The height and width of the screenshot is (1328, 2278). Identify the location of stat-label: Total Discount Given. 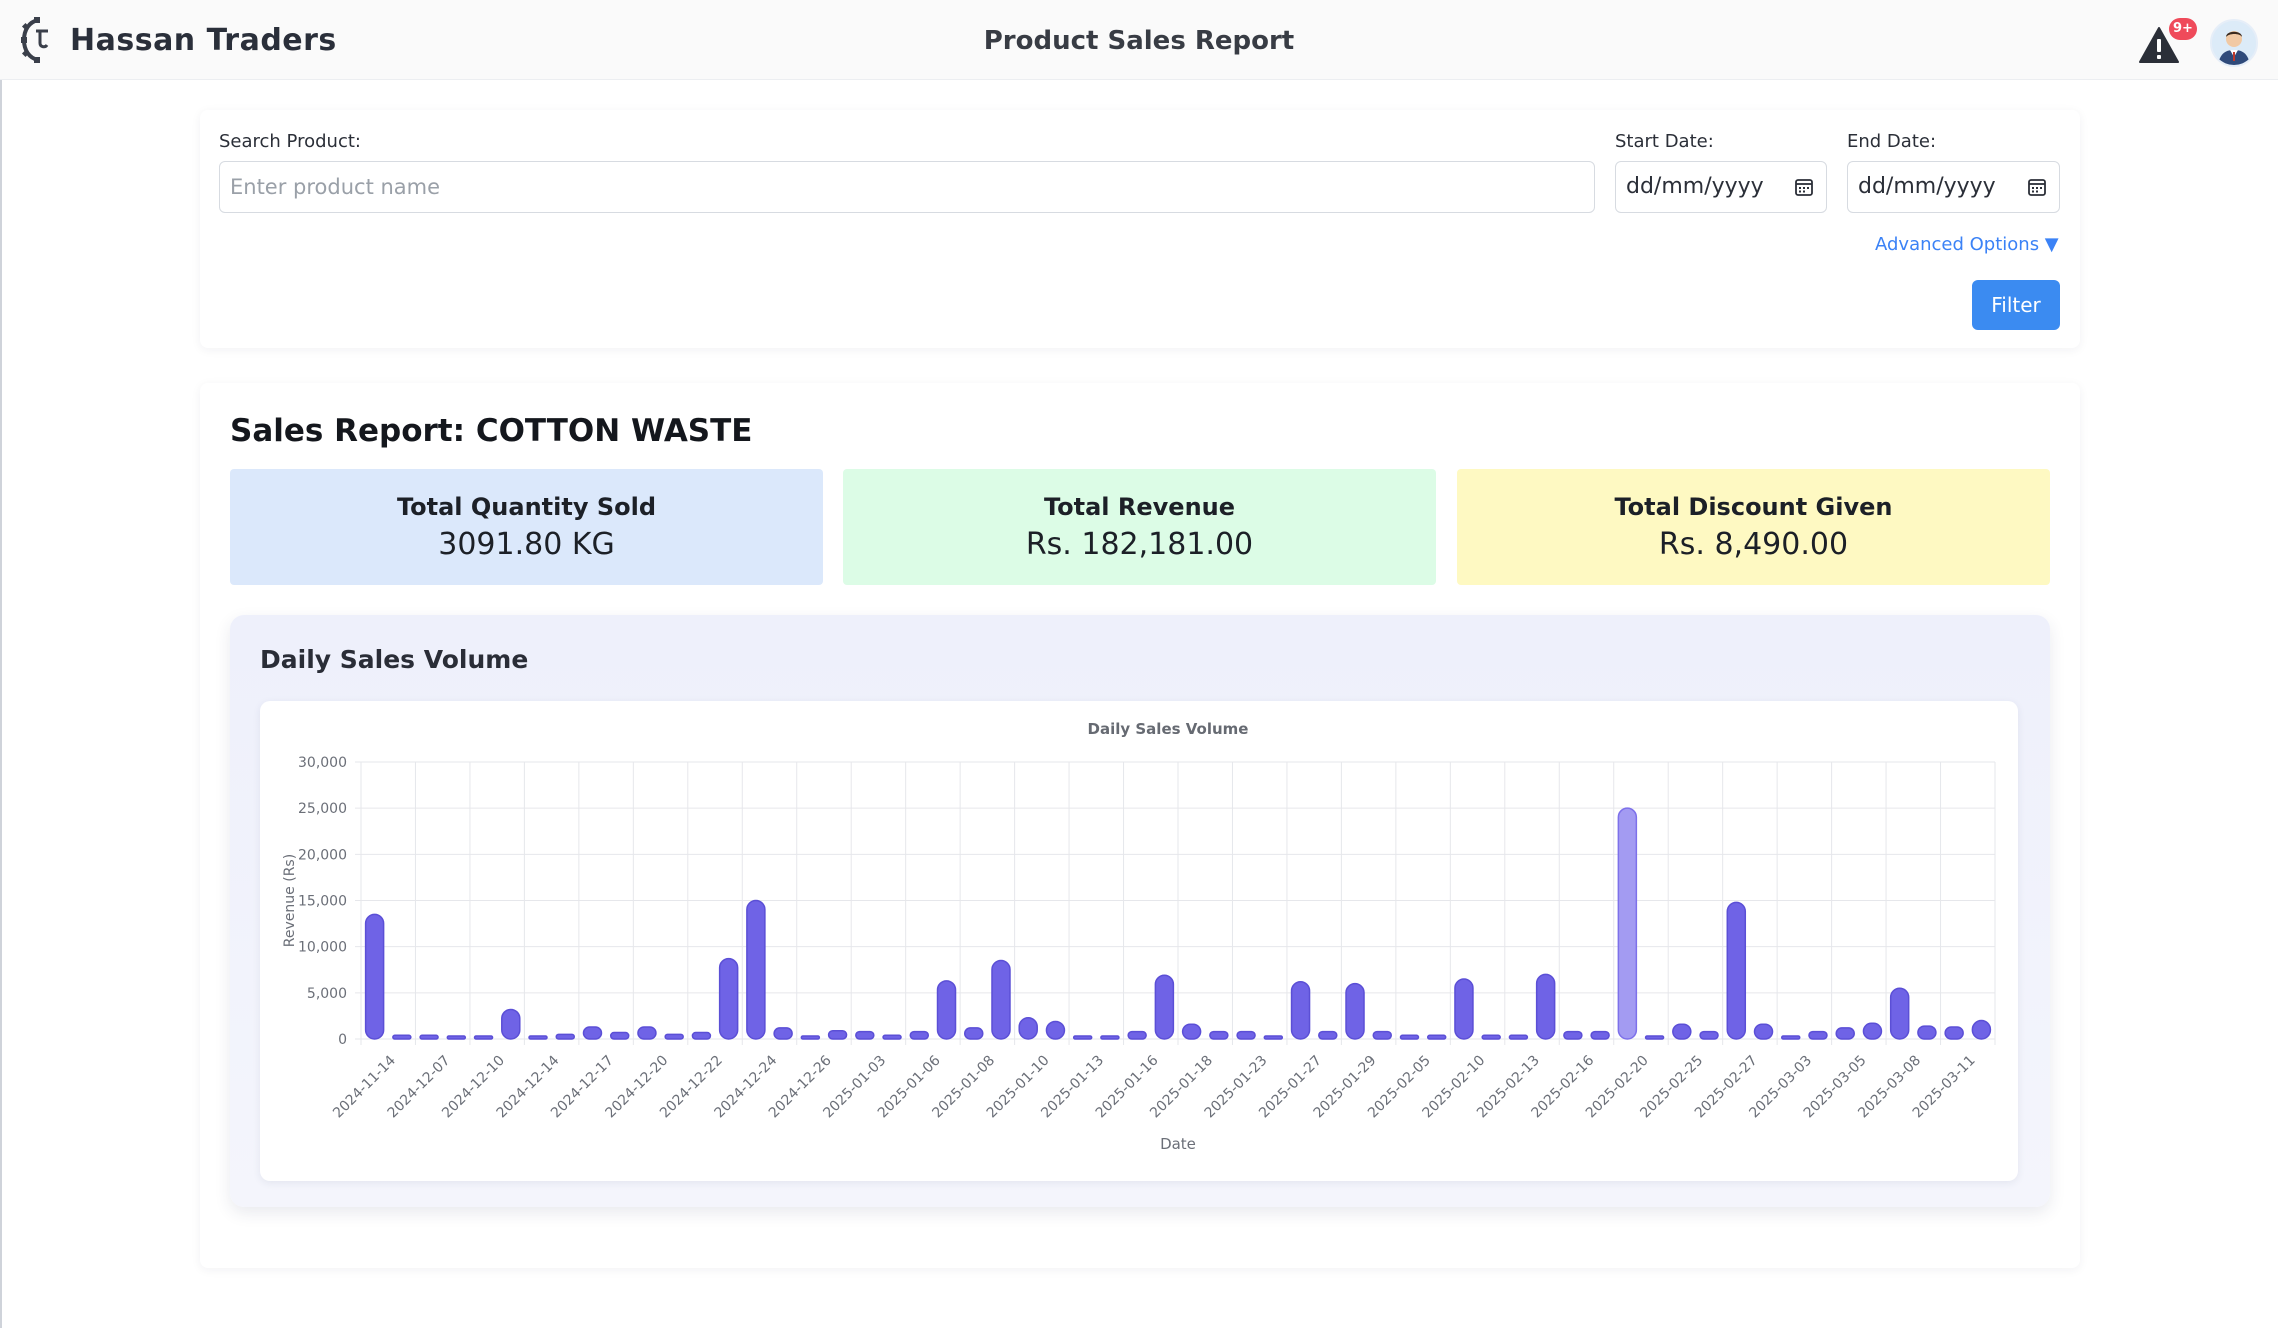
(1753, 507).